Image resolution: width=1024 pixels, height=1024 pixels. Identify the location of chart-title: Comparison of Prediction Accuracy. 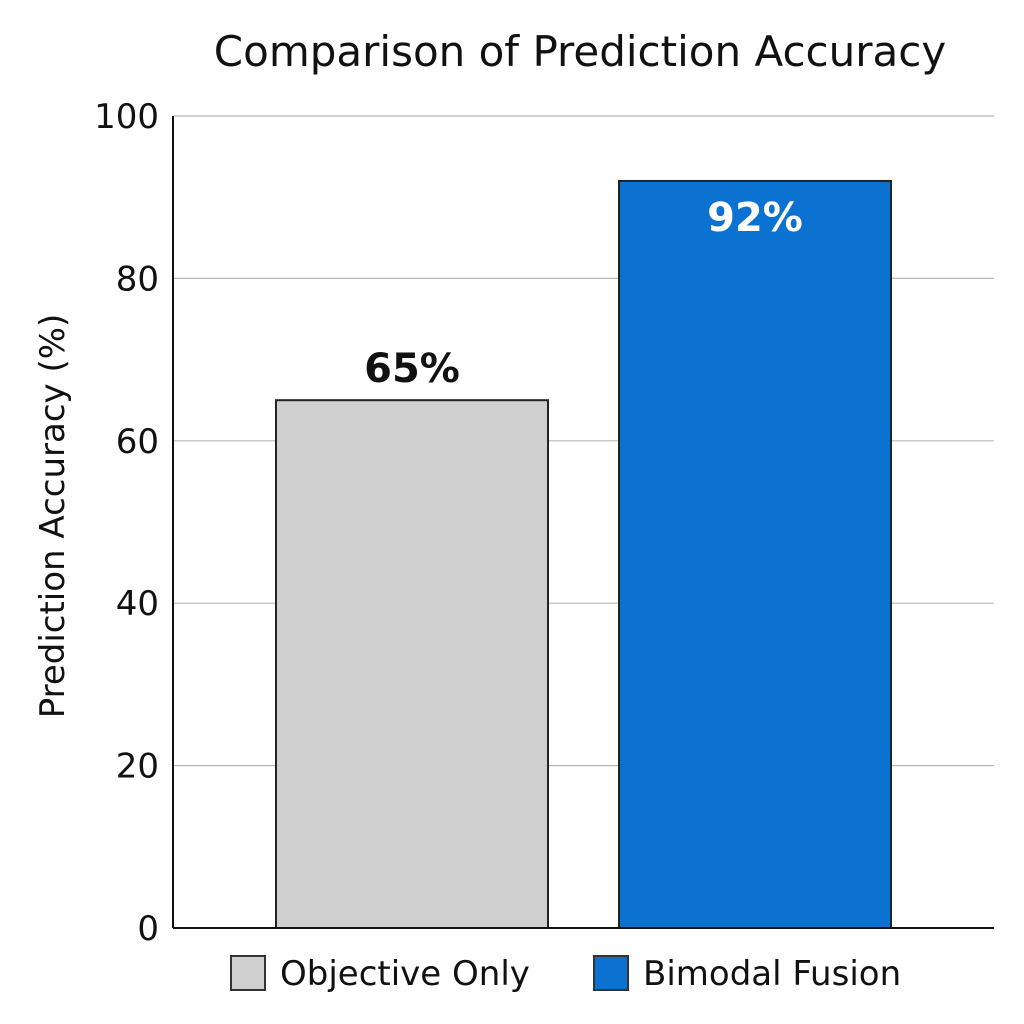
(580, 51).